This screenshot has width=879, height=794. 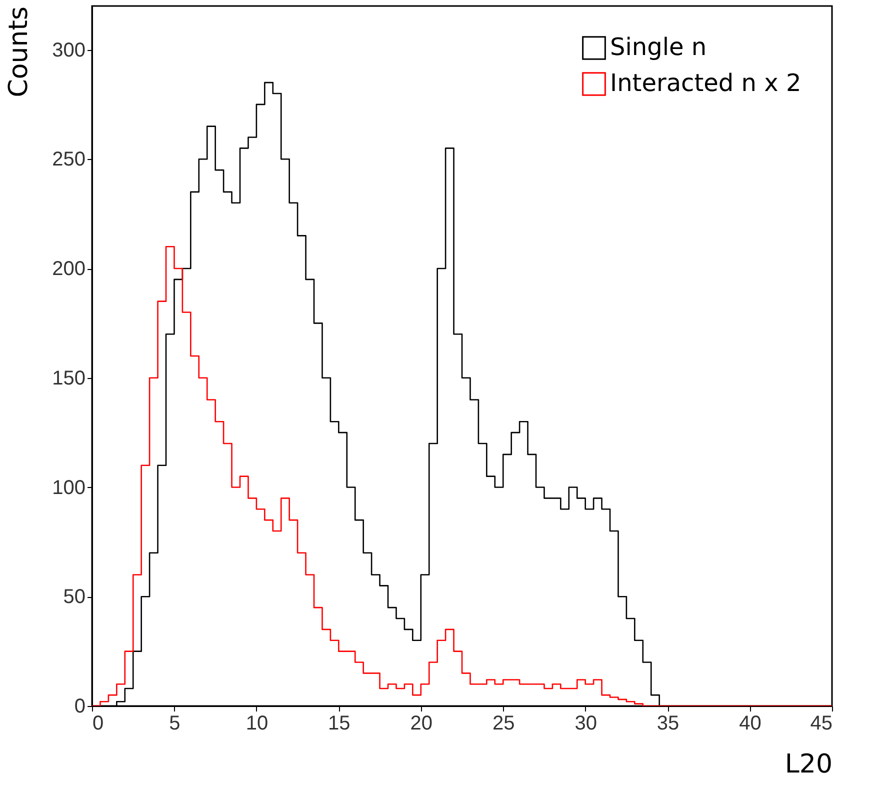 What do you see at coordinates (585, 723) in the screenshot?
I see `x-tick-label: 30` at bounding box center [585, 723].